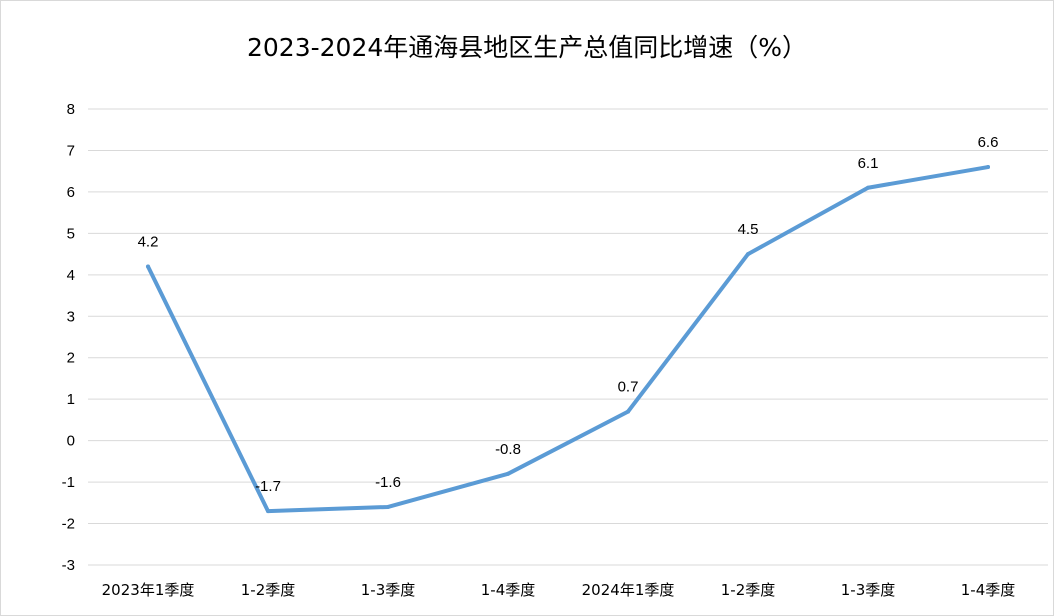  I want to click on y-tick-label: -2, so click(68, 524).